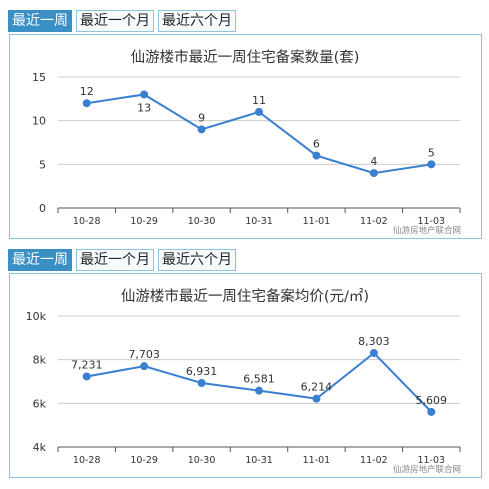 This screenshot has width=489, height=489. What do you see at coordinates (245, 57) in the screenshot?
I see `chart-title: 仙游楼市最近一周住宅备案数量(套)` at bounding box center [245, 57].